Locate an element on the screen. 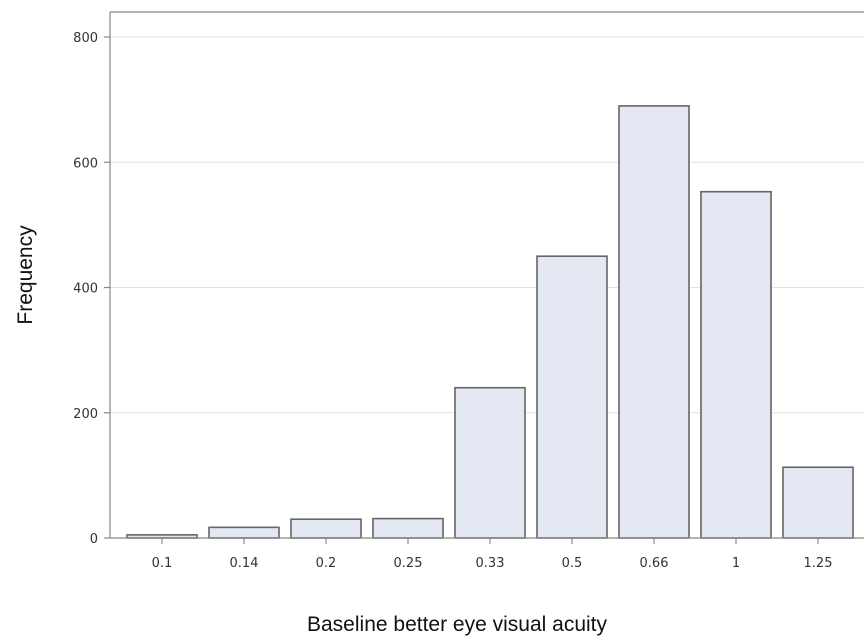  bar-0.66 is located at coordinates (654, 322).